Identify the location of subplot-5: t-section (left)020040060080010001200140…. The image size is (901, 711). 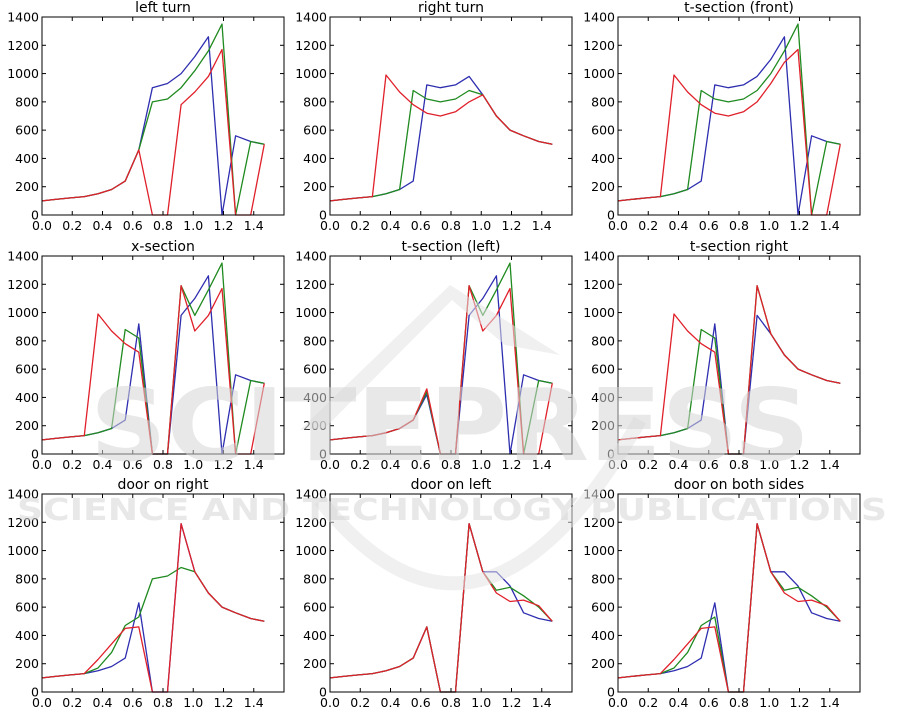
(434, 355).